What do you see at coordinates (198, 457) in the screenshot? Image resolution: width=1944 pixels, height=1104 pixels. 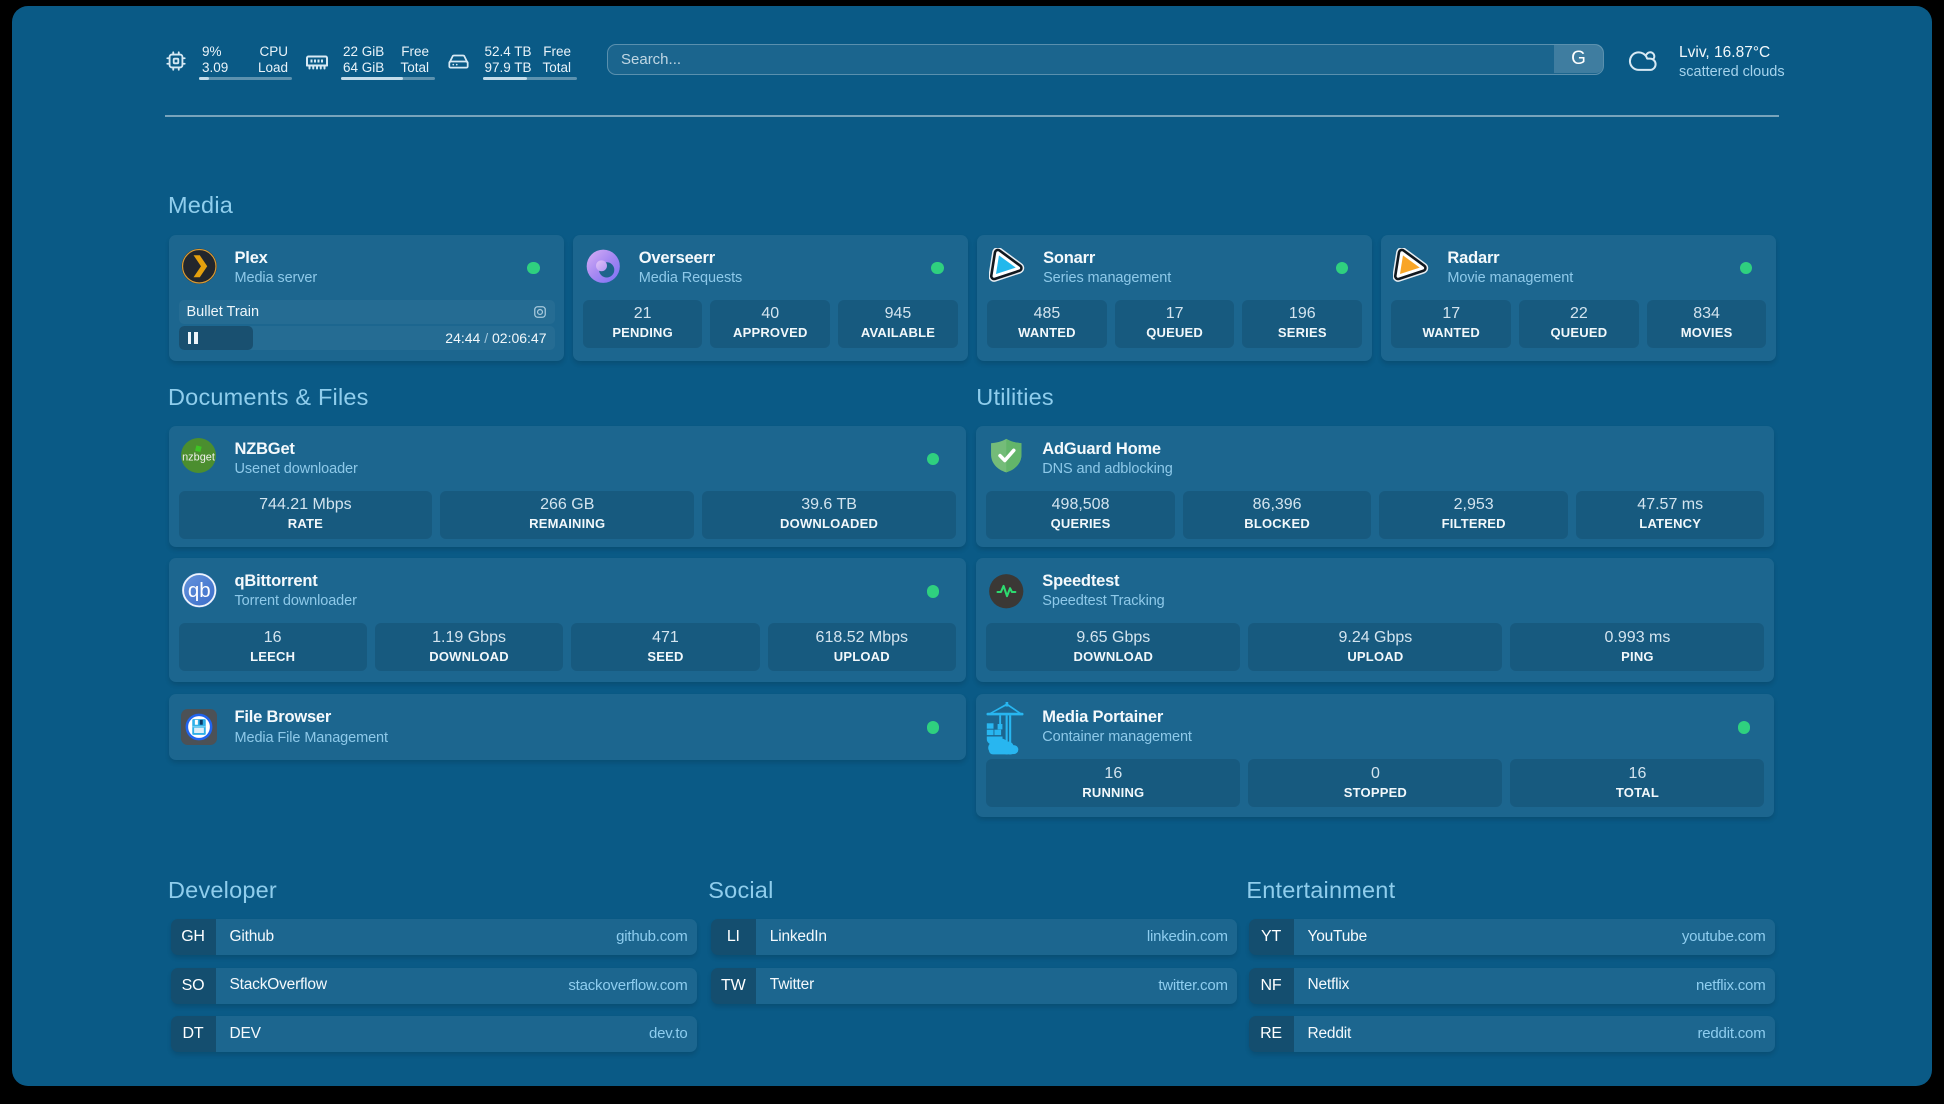 I see `svg-text: nzbget` at bounding box center [198, 457].